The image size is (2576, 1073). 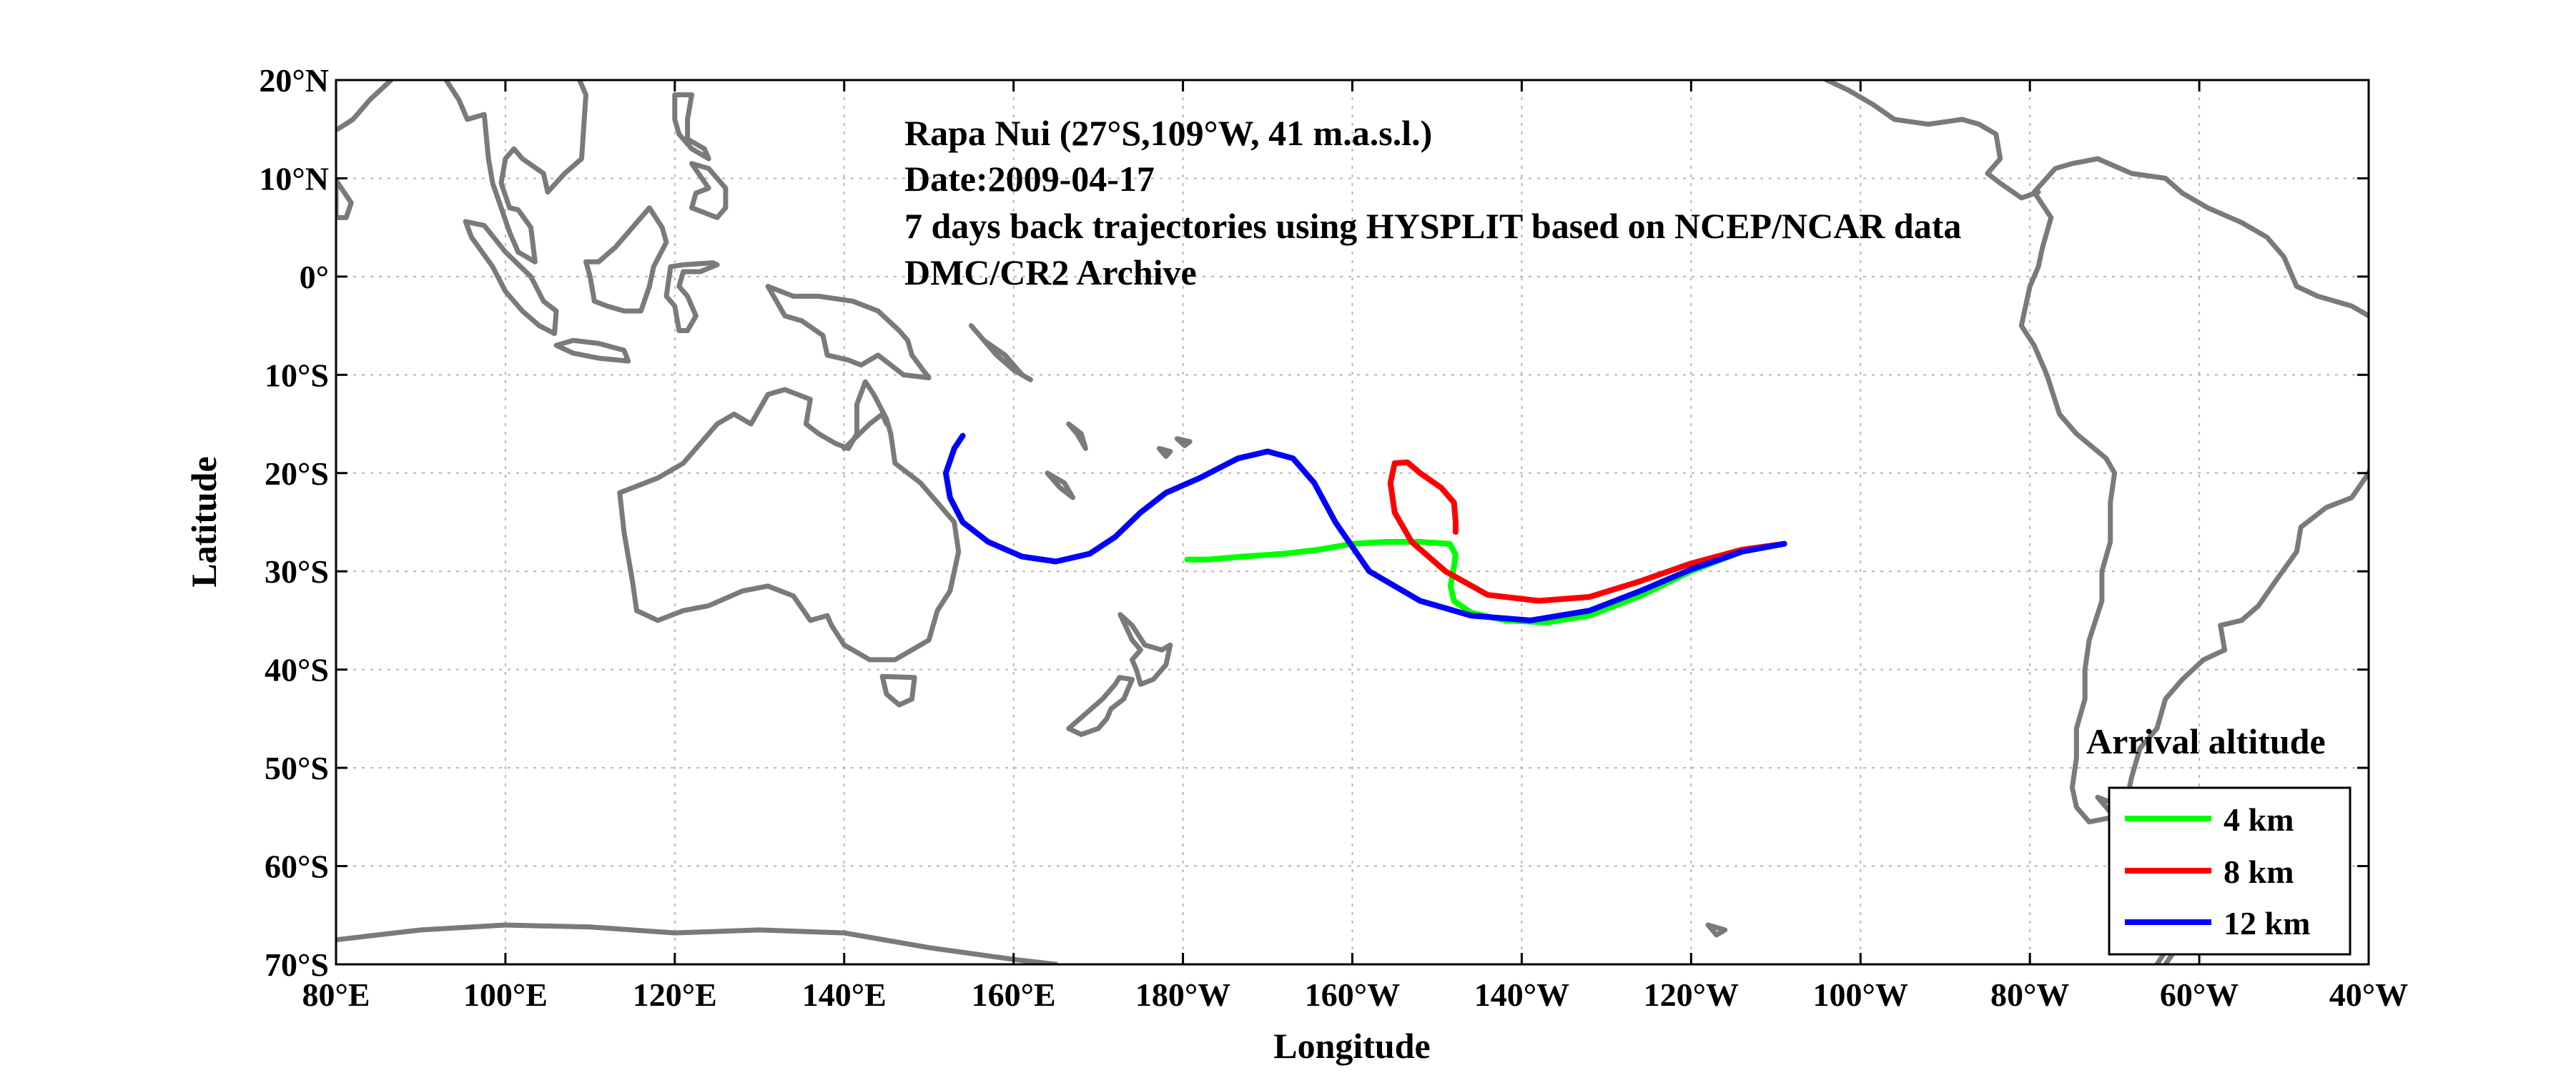 What do you see at coordinates (2259, 819) in the screenshot?
I see `legend-label-4km: 4 km` at bounding box center [2259, 819].